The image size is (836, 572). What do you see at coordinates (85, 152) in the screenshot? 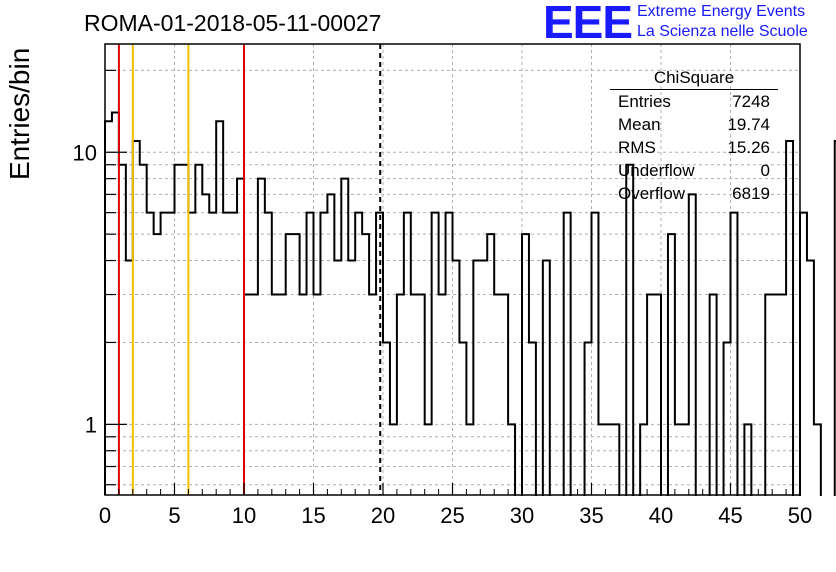
I see `y-tick-label: 10` at bounding box center [85, 152].